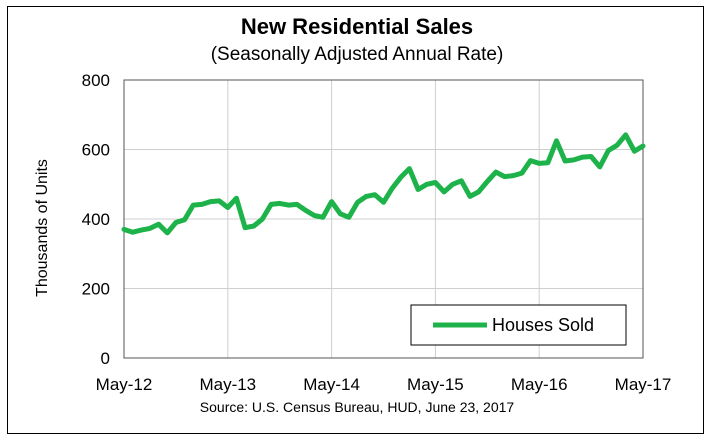 This screenshot has height=444, width=714. I want to click on y-tick-label: 800, so click(96, 80).